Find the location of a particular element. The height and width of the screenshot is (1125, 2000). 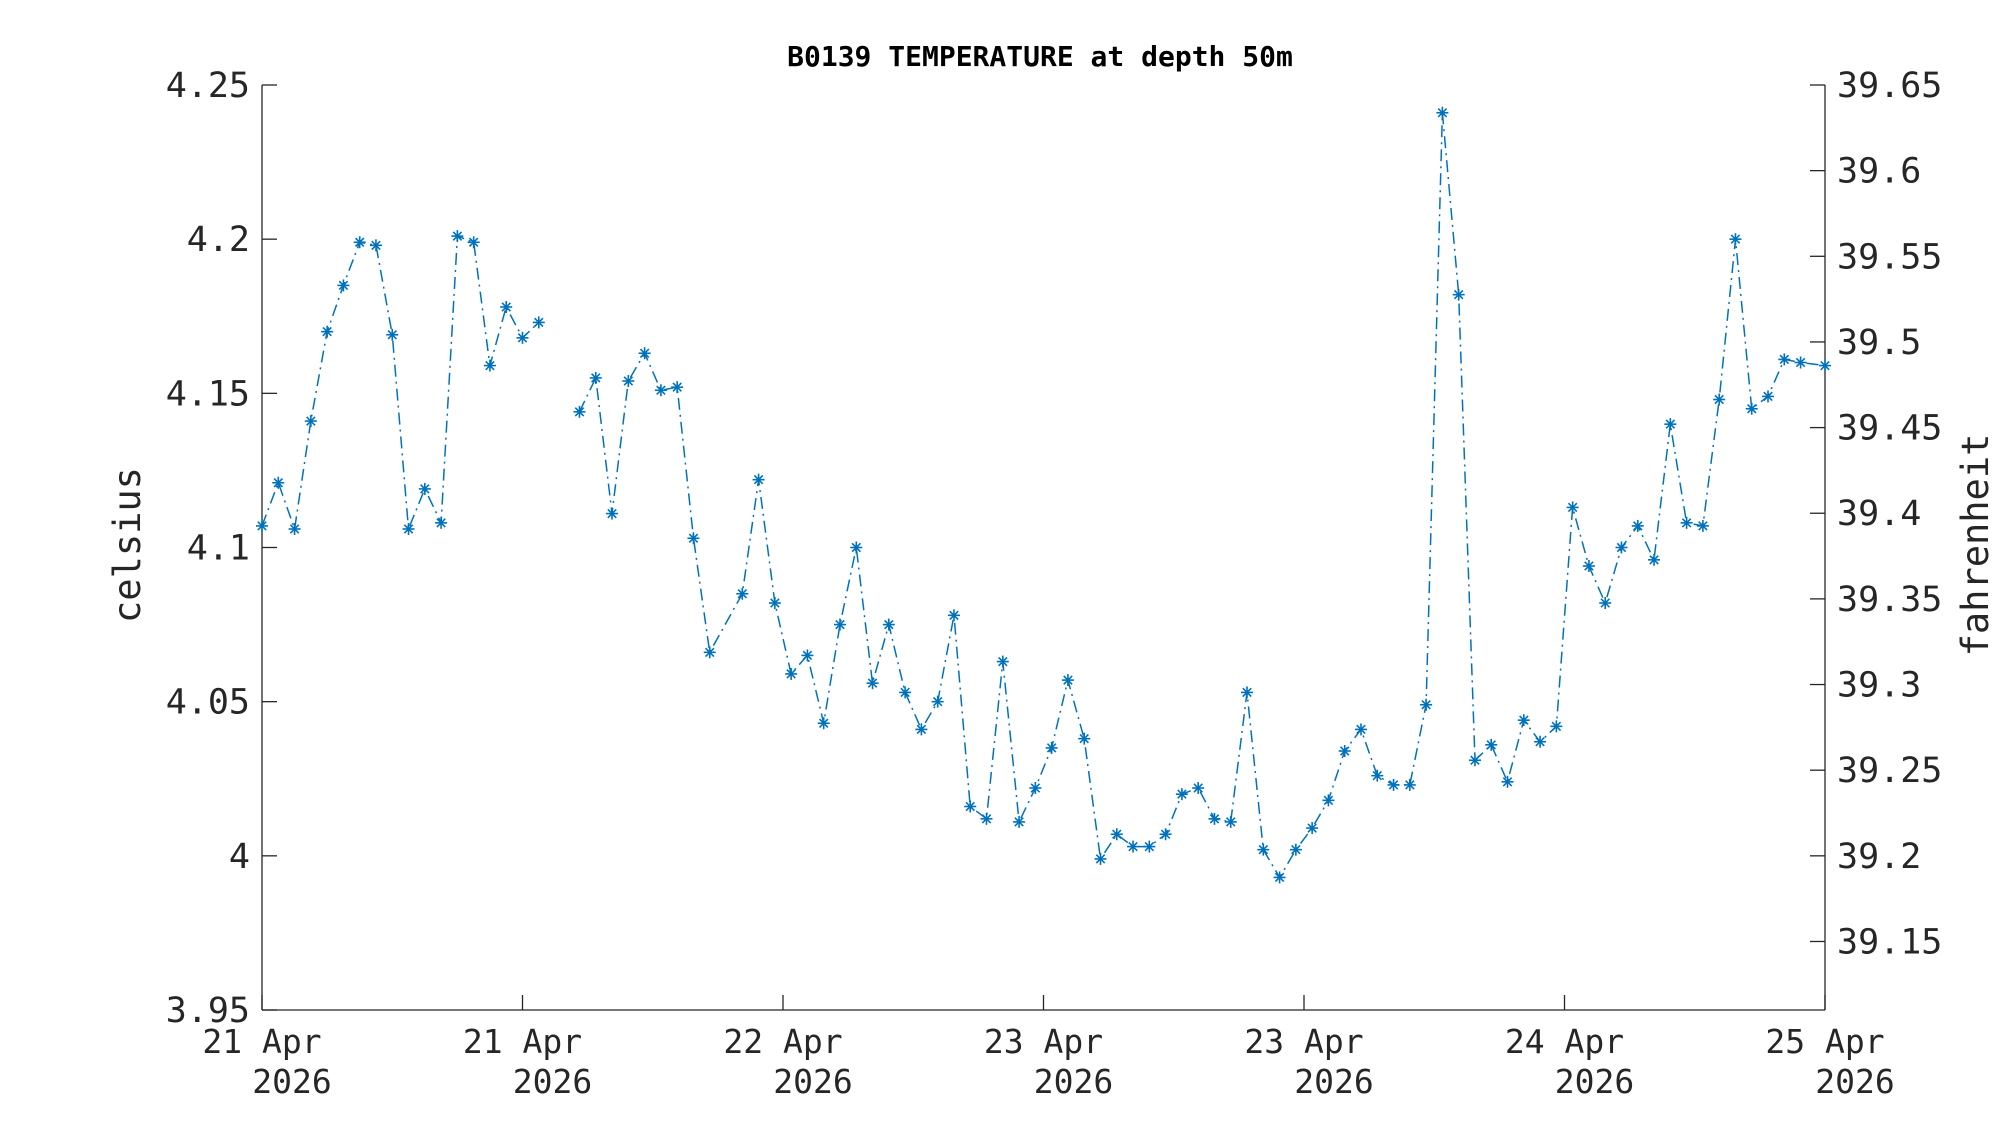

y-tick-label-right: 39.55 is located at coordinates (1889, 257).